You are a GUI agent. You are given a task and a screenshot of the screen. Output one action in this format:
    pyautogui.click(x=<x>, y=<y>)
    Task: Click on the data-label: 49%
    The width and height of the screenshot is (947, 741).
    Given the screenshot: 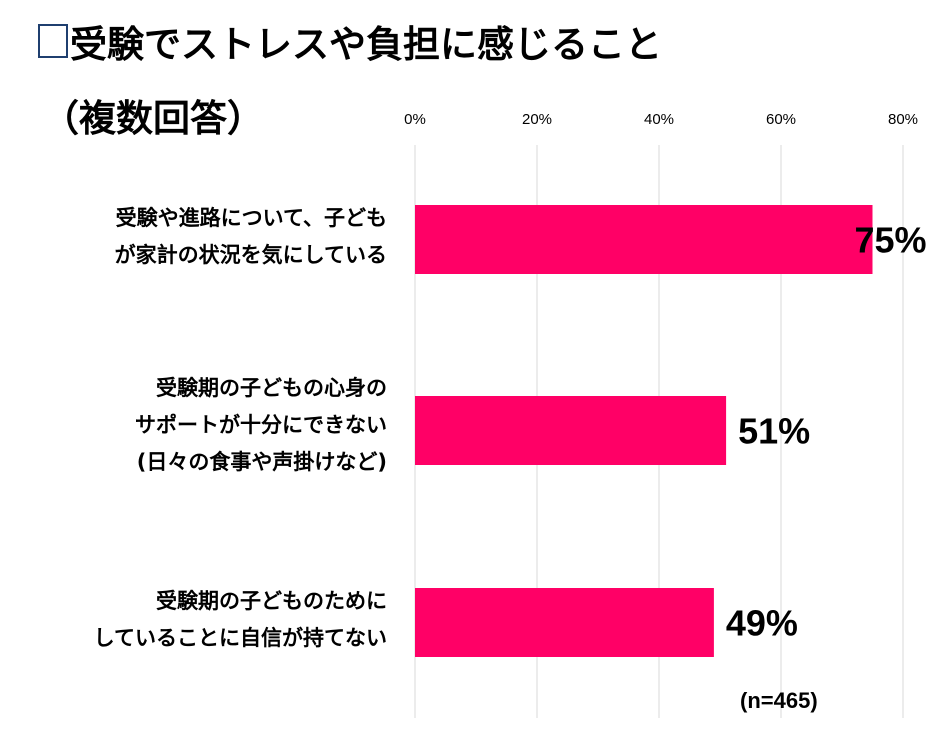 What is the action you would take?
    pyautogui.click(x=762, y=623)
    